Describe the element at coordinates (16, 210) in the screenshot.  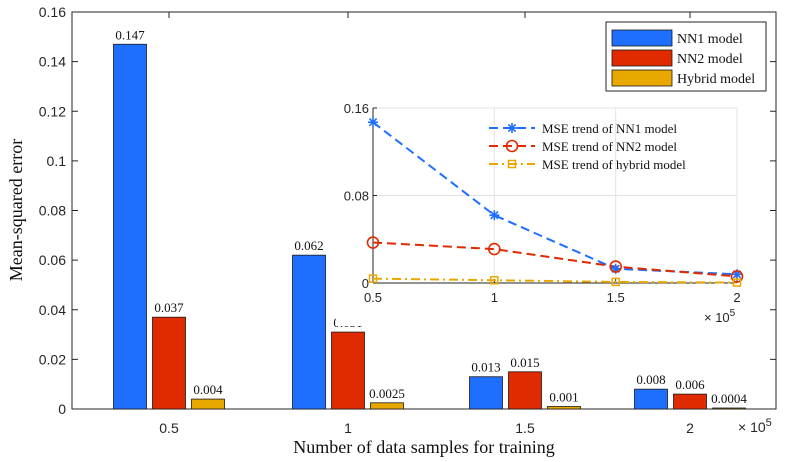
I see `y-axis-label: Mean-squared error` at that location.